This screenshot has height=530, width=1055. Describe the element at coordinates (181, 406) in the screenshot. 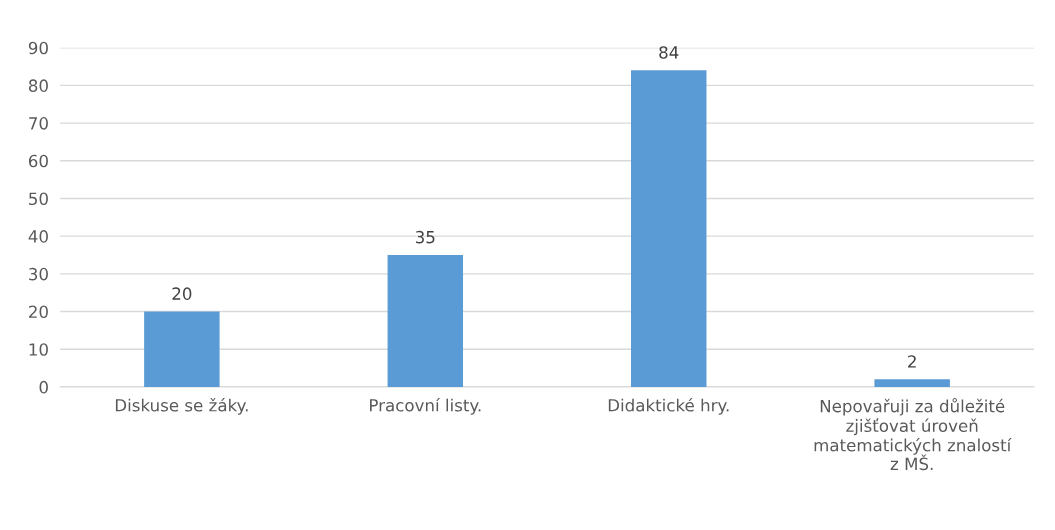

I see `x-tick-label: Diskuse se žáky.` at that location.